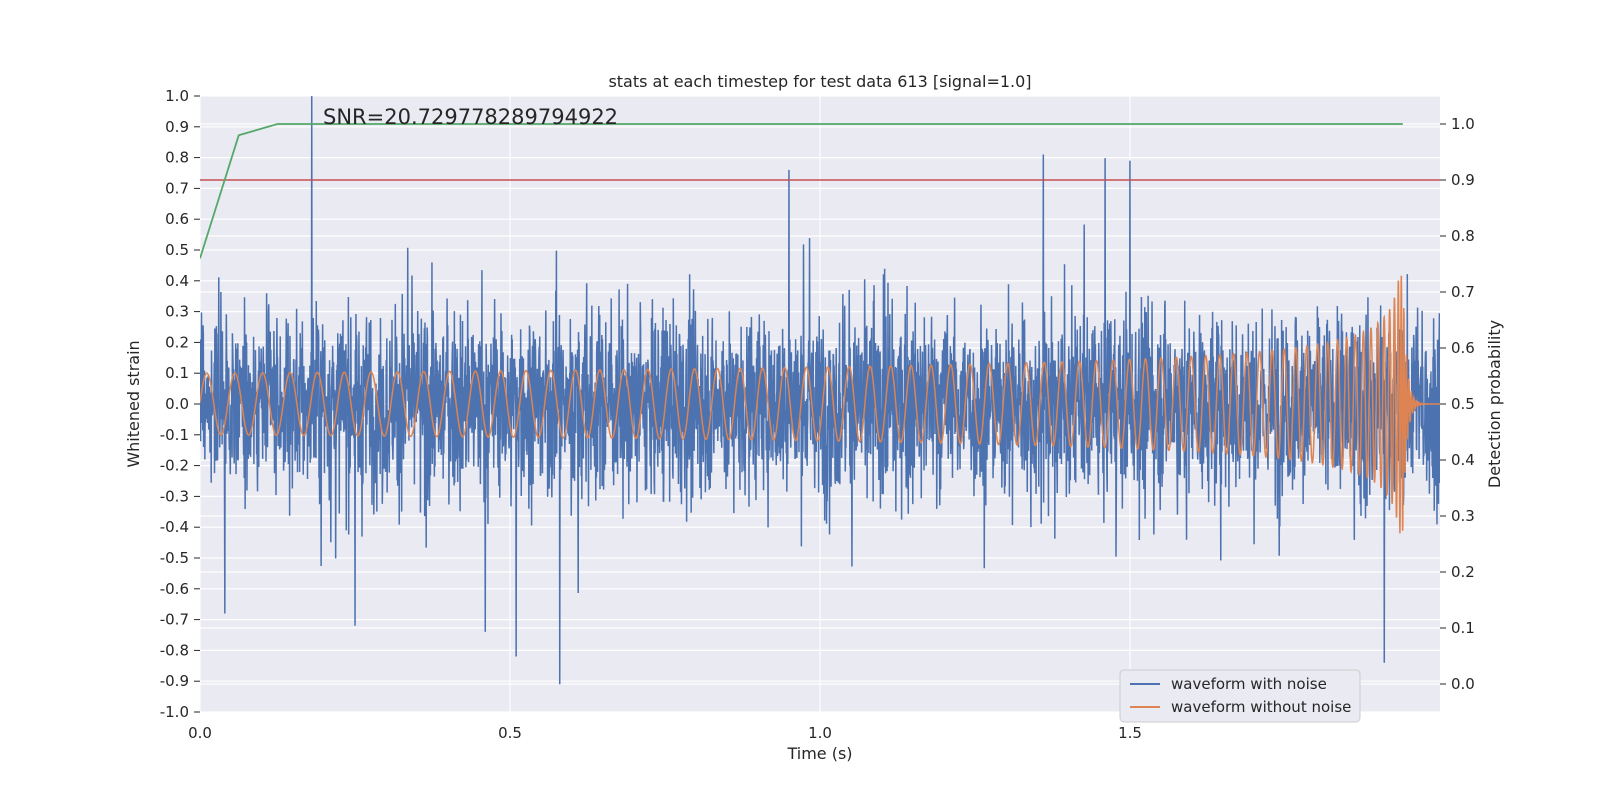 This screenshot has width=1600, height=800. What do you see at coordinates (1494, 404) in the screenshot?
I see `y-axis-label-right: Detection probability` at bounding box center [1494, 404].